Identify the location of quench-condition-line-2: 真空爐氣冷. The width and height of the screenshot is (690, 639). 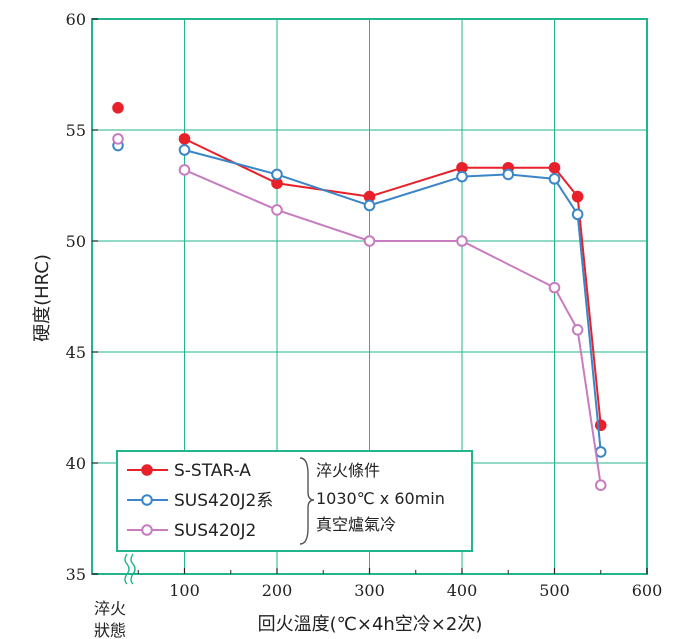
(356, 524).